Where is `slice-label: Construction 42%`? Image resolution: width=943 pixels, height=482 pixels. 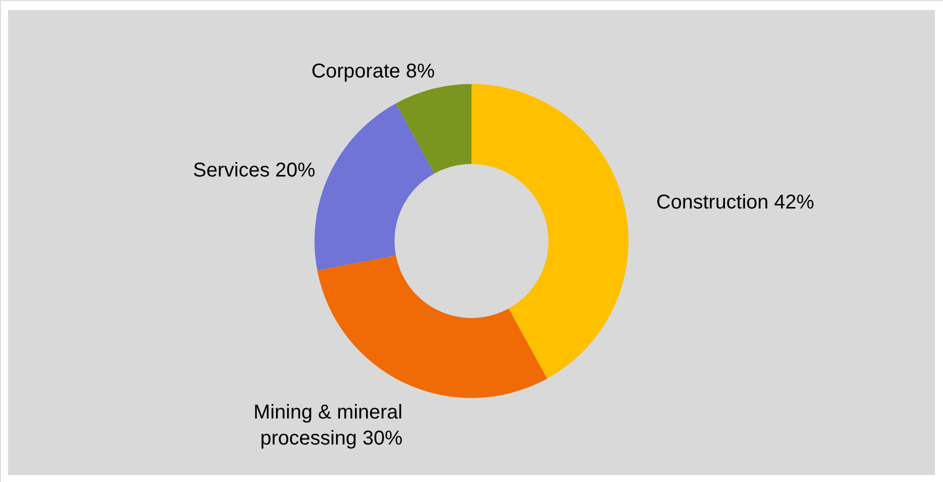 slice-label: Construction 42% is located at coordinates (735, 203).